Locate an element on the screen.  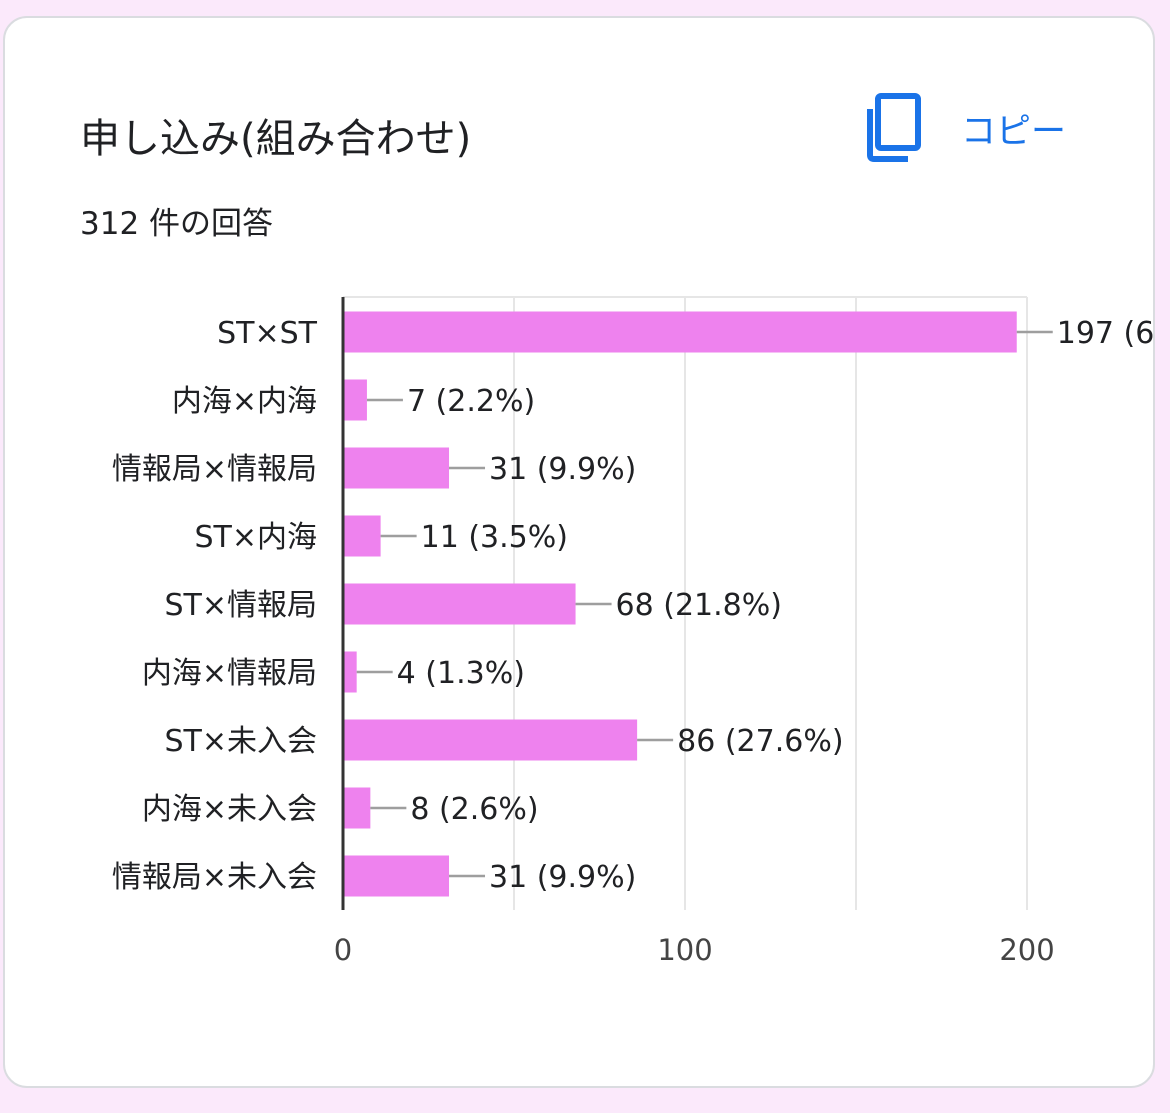
tick-label: 100 is located at coordinates (684, 950).